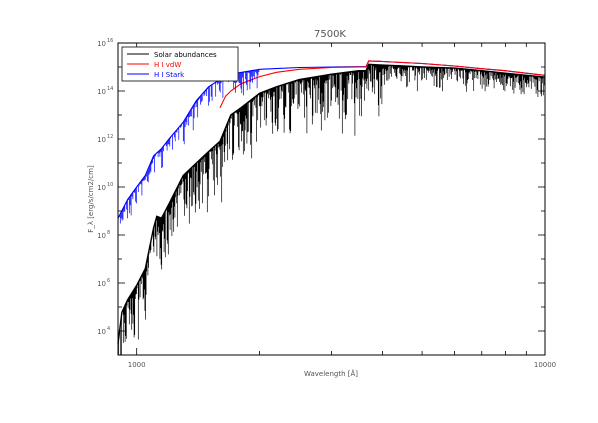  I want to click on legend: Solar abundances H I vdW H I Stark, so click(180, 64).